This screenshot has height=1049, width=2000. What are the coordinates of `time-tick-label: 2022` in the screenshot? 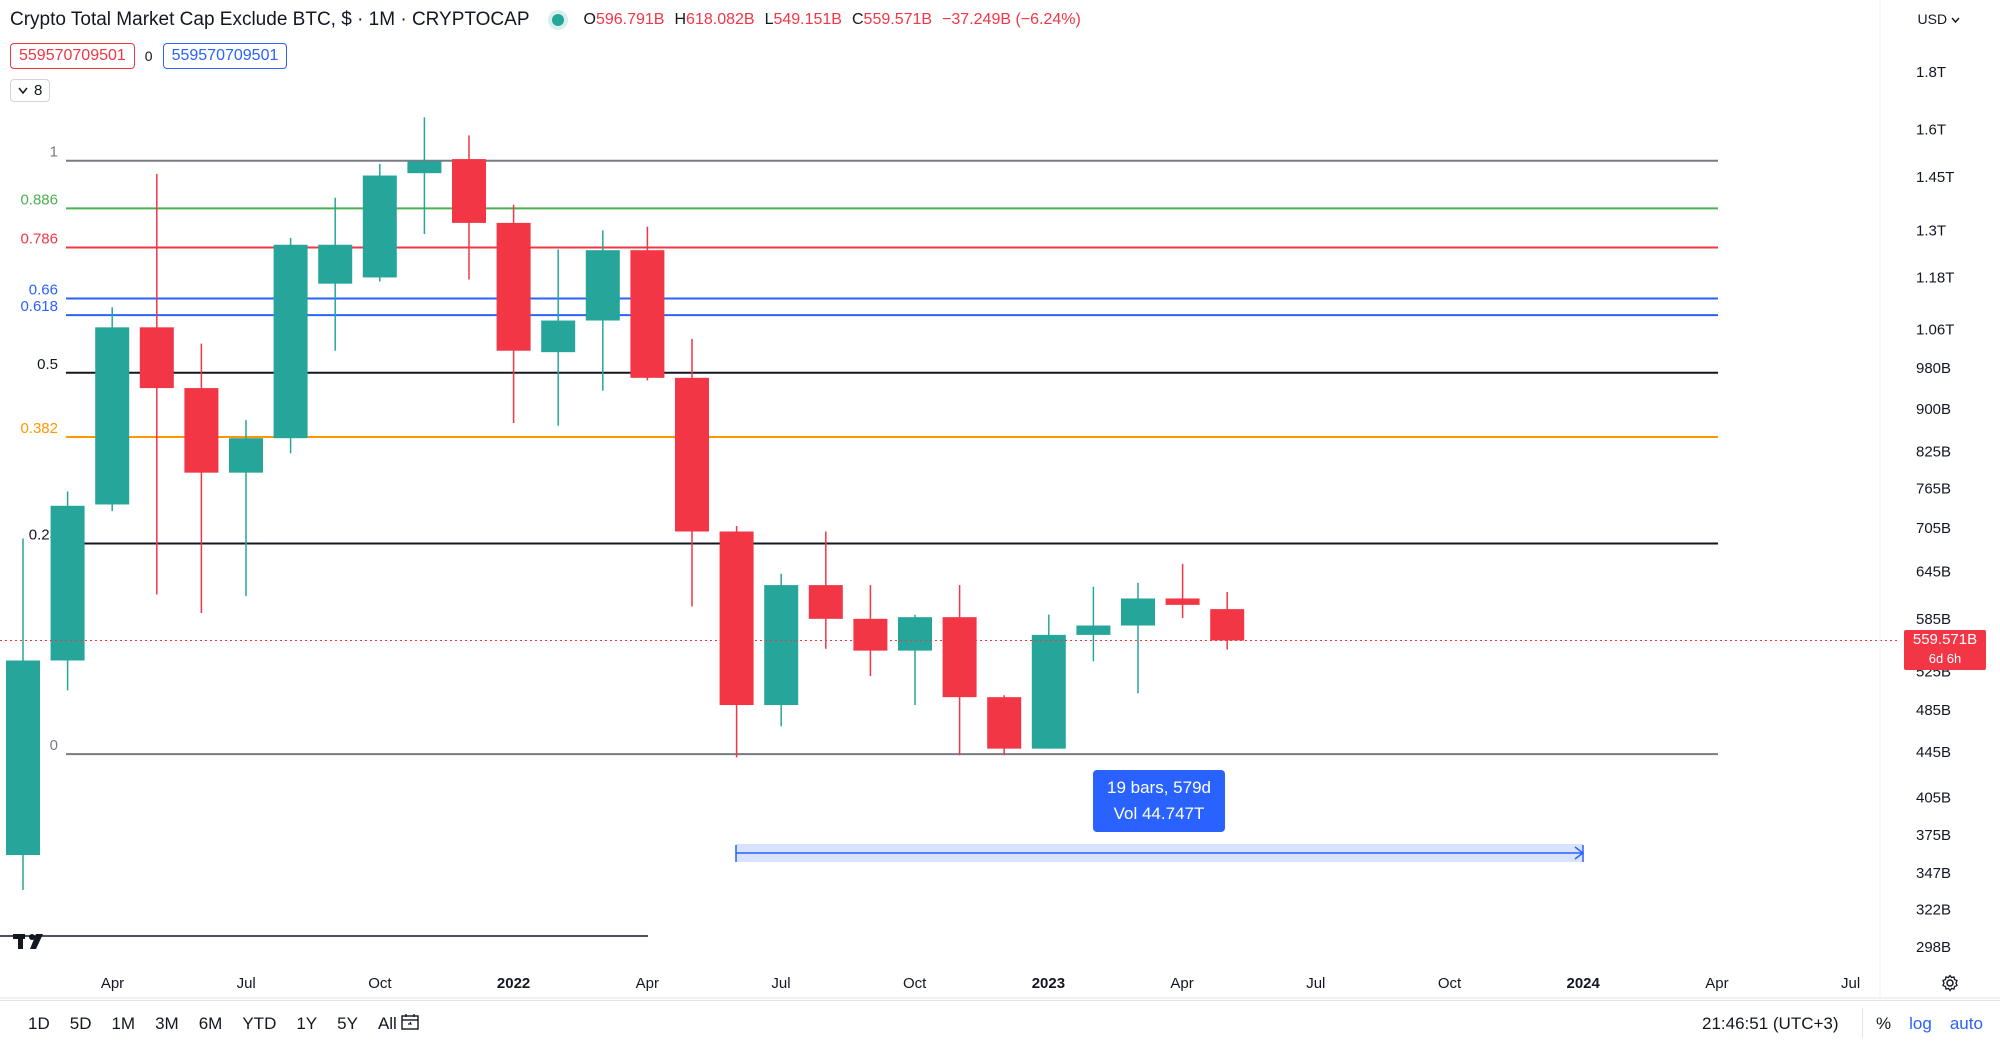 It's located at (513, 983).